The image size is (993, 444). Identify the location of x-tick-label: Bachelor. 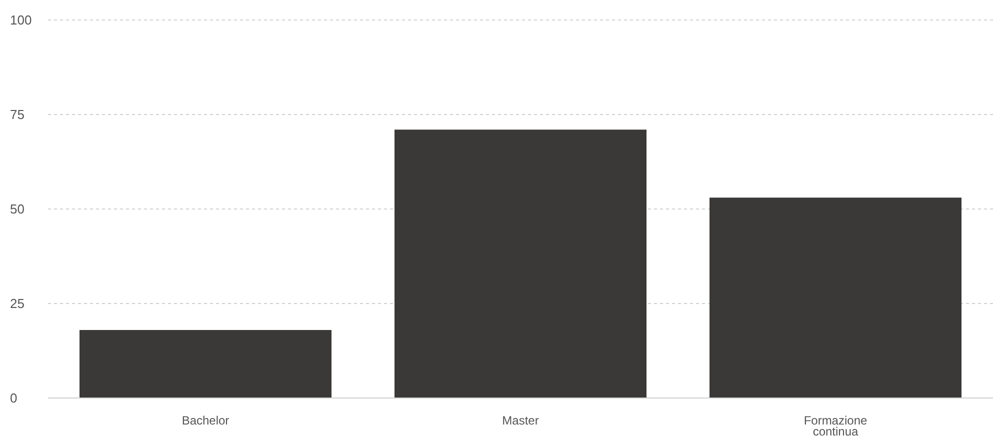
(206, 421).